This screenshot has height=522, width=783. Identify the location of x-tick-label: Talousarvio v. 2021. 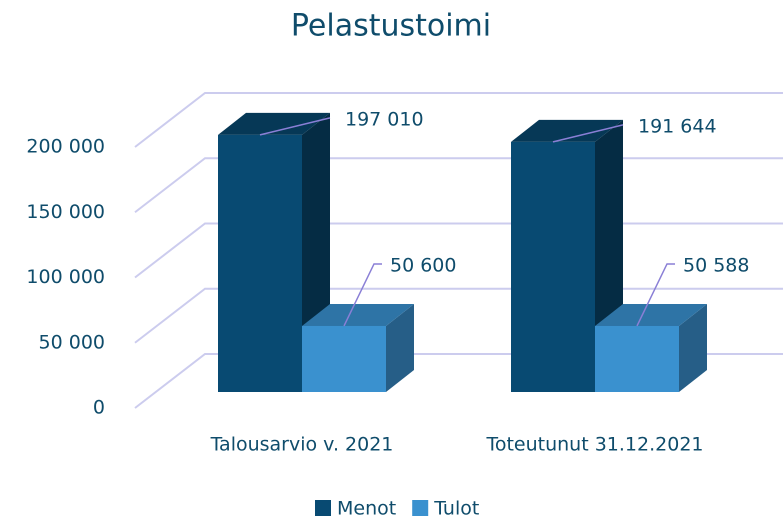
(302, 445).